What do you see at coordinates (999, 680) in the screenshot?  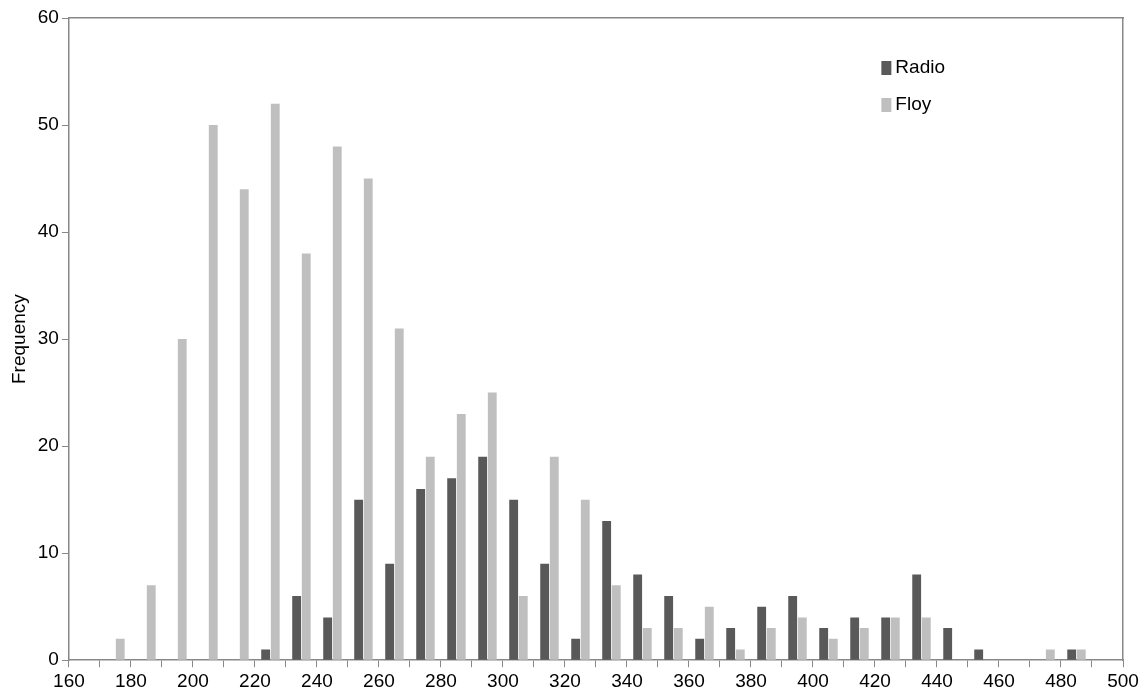 I see `x-tick-label: 460` at bounding box center [999, 680].